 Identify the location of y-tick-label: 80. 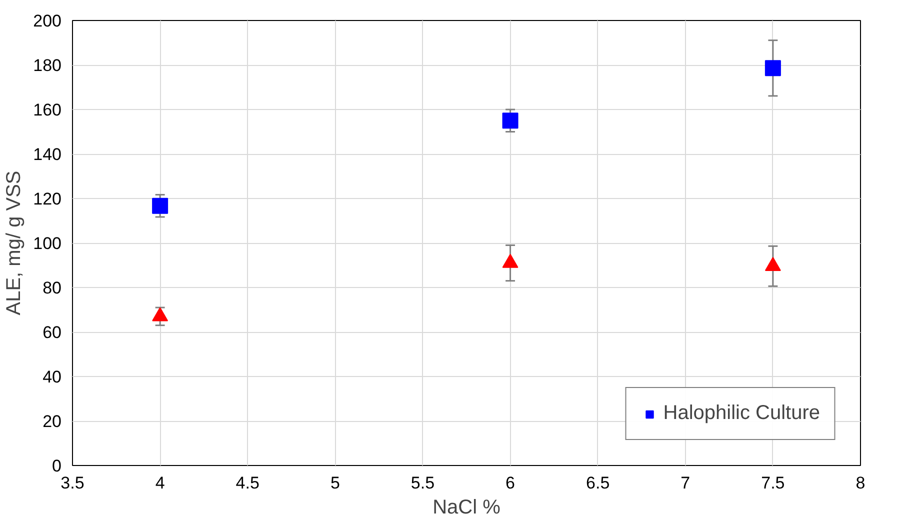
(52, 288).